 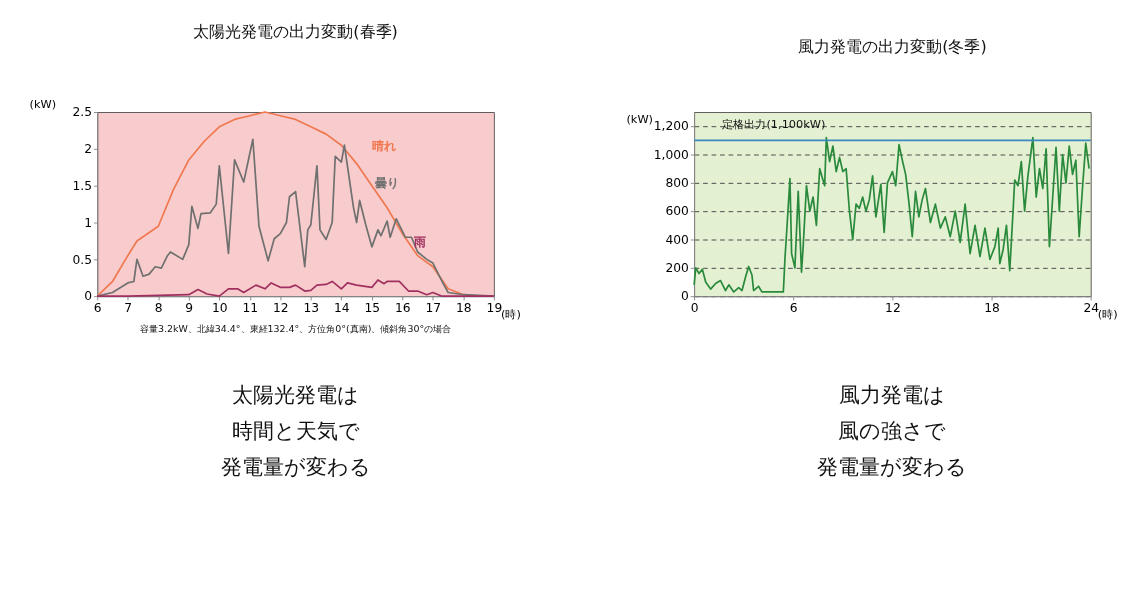 I want to click on x-tick-label: 9, so click(x=189, y=307).